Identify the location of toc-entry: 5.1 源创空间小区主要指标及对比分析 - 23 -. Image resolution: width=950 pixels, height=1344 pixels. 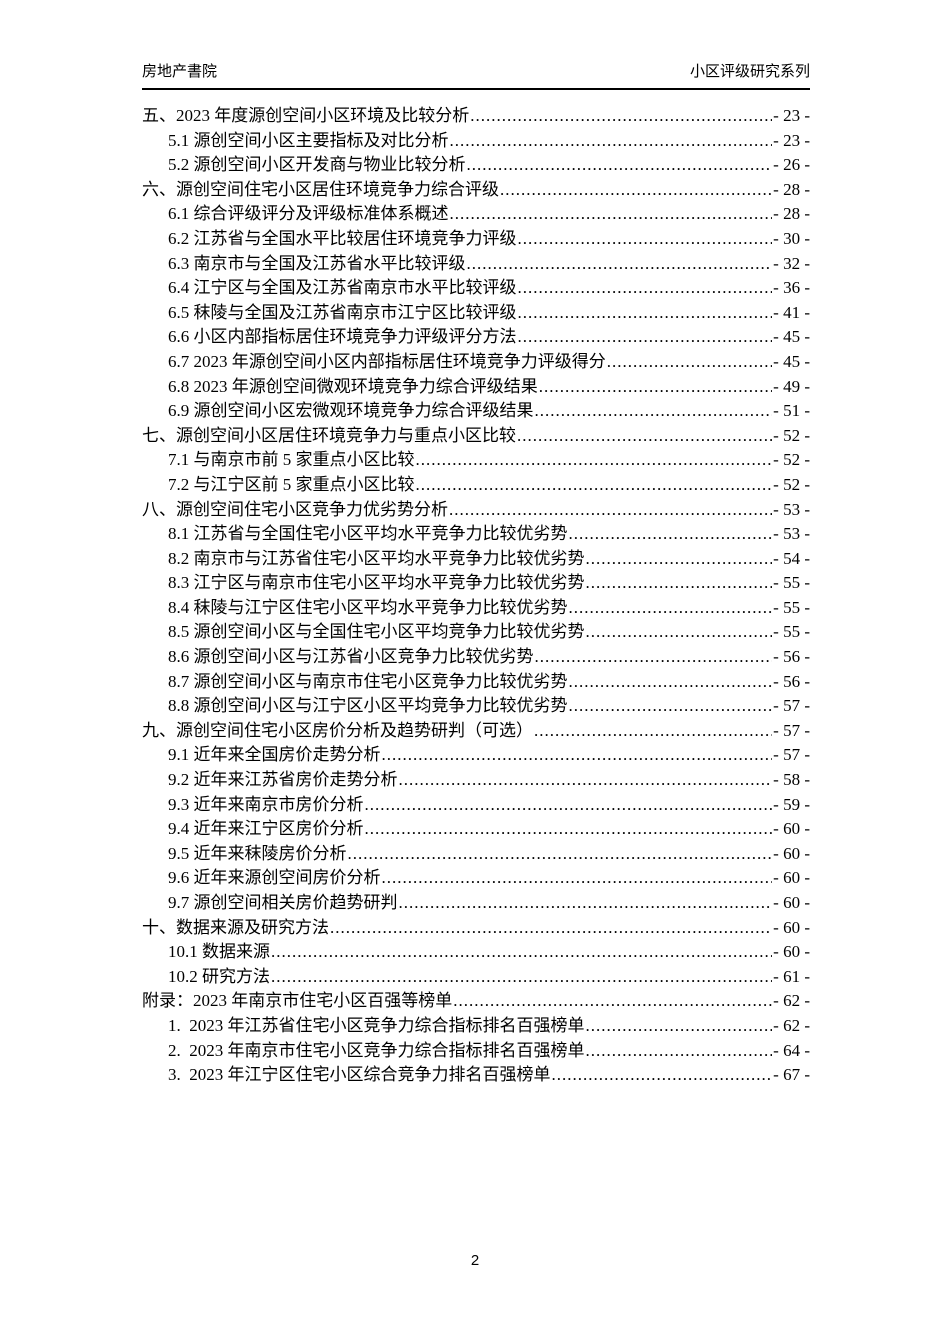
(476, 141).